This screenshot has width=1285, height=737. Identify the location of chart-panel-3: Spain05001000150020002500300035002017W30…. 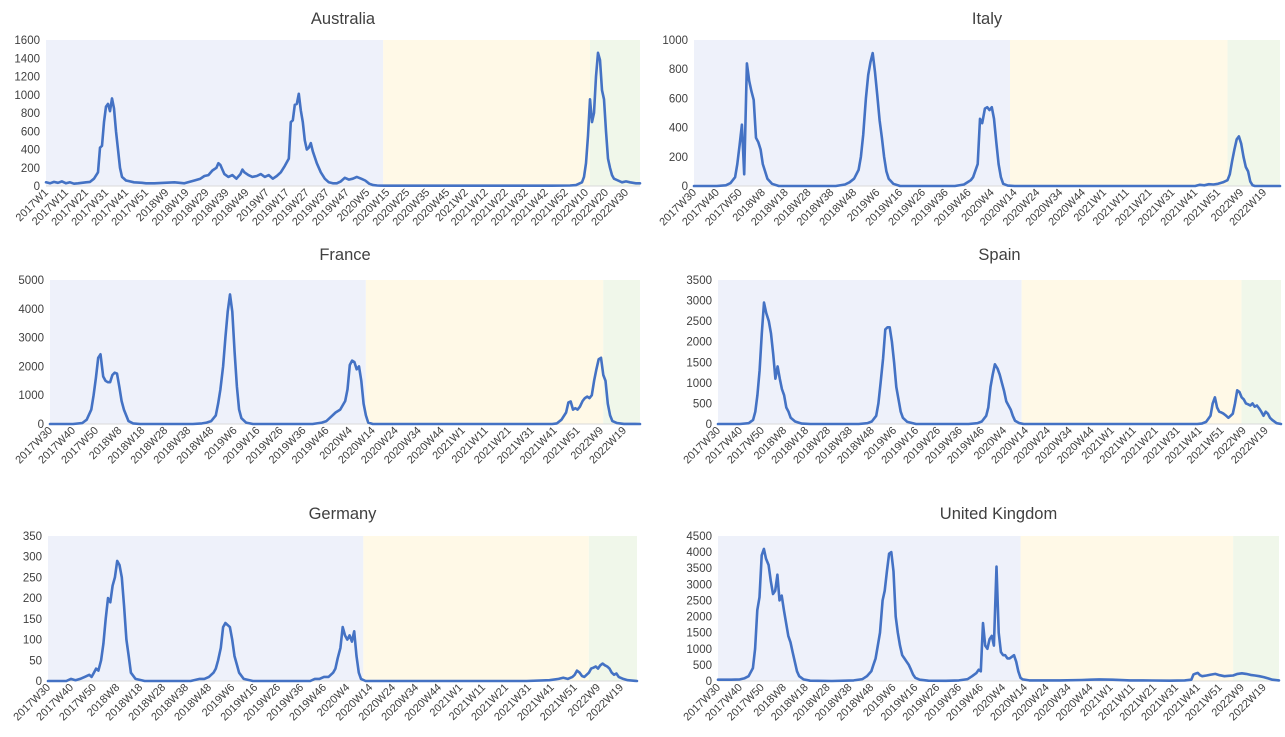
(982, 356).